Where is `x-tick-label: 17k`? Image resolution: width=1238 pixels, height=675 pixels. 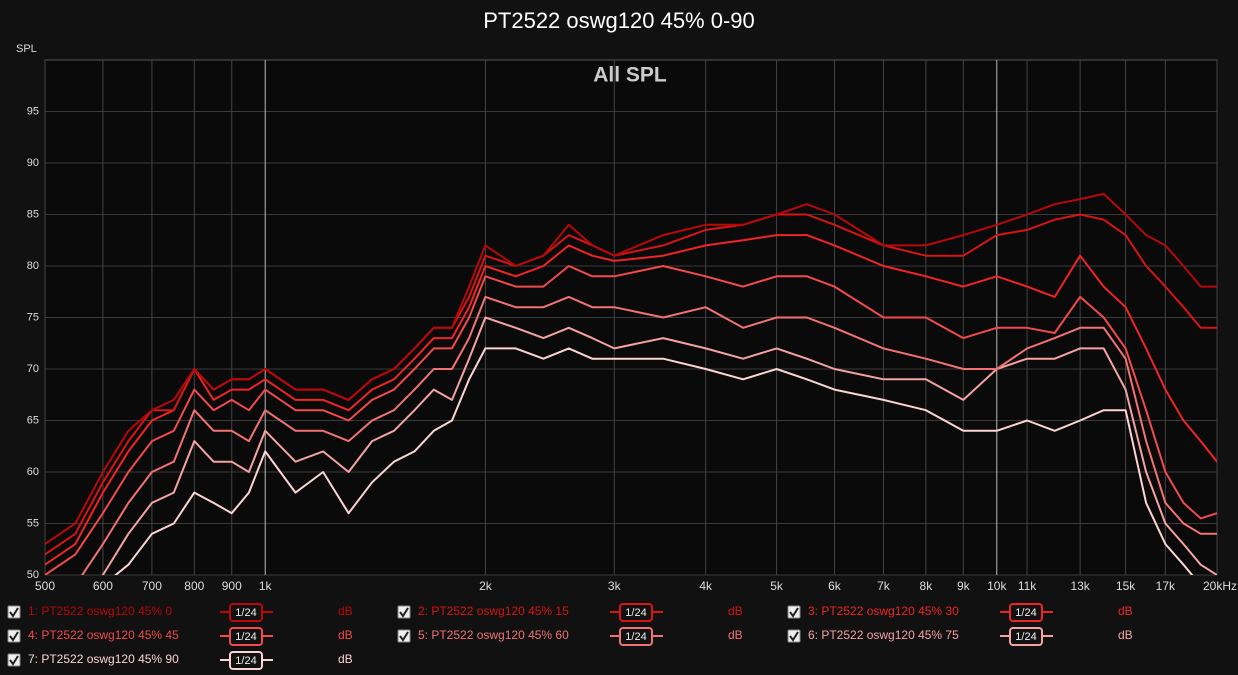 x-tick-label: 17k is located at coordinates (1166, 586).